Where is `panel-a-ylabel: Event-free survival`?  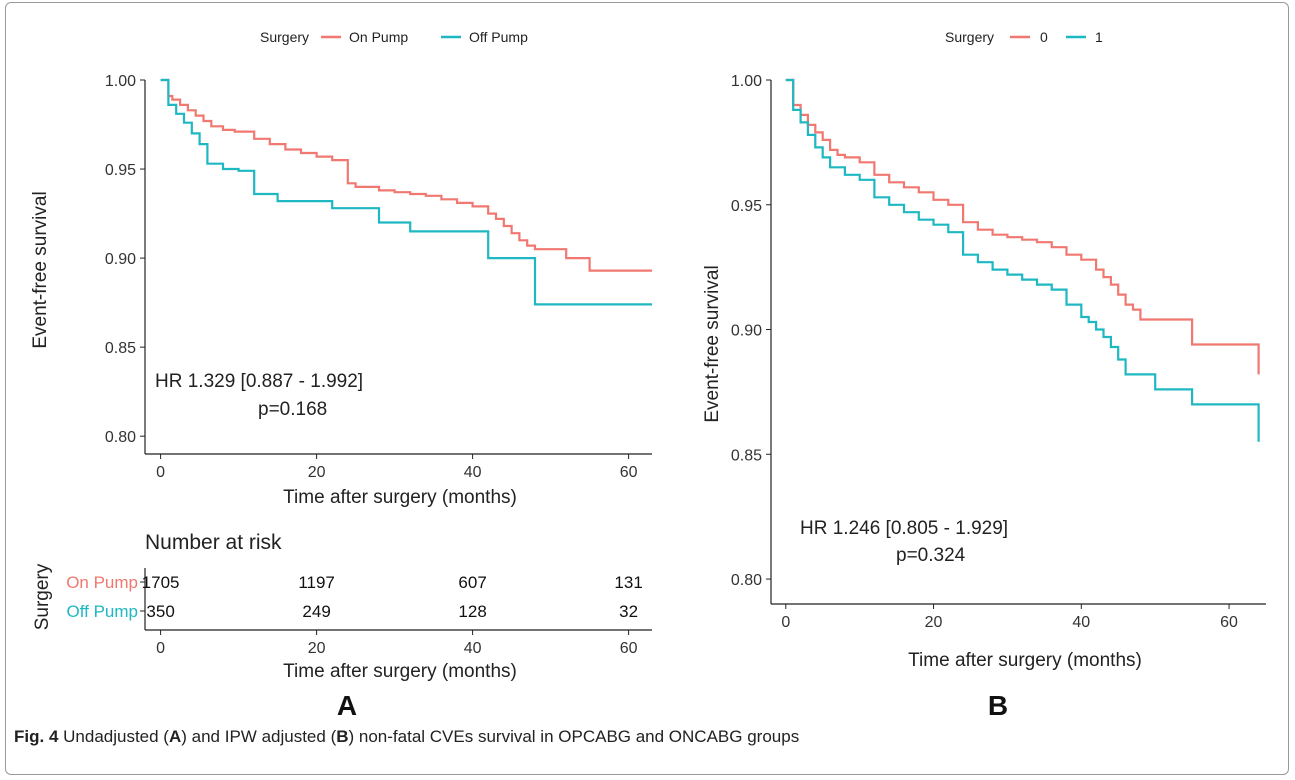
panel-a-ylabel: Event-free survival is located at coordinates (40, 269).